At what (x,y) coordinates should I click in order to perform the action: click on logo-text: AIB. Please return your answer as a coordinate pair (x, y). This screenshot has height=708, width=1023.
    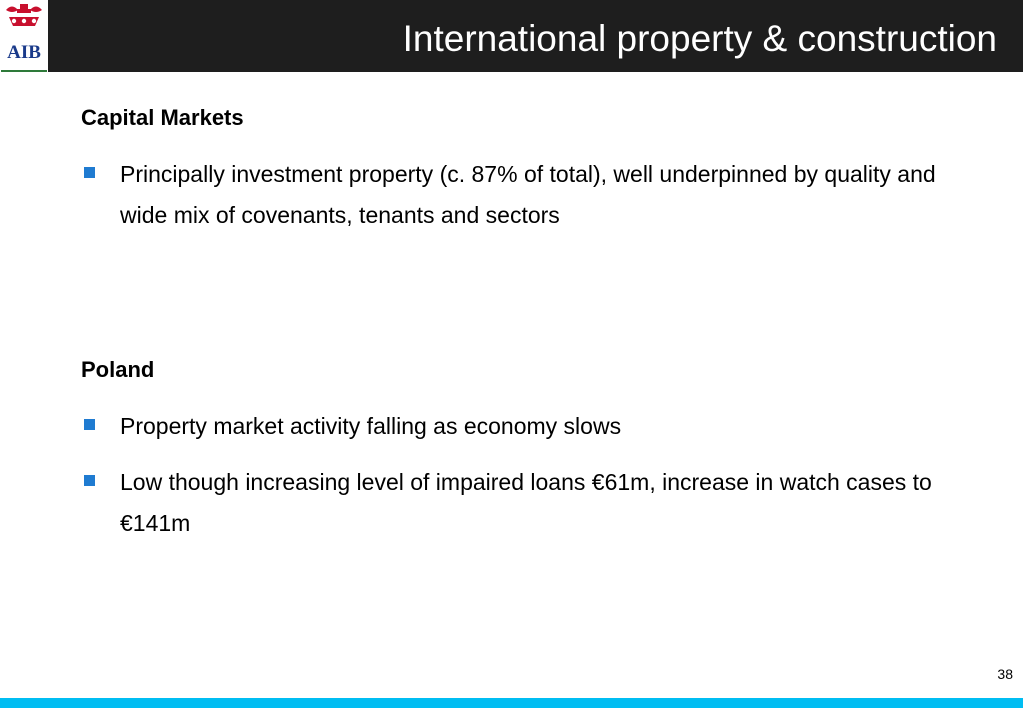
    Looking at the image, I should click on (24, 52).